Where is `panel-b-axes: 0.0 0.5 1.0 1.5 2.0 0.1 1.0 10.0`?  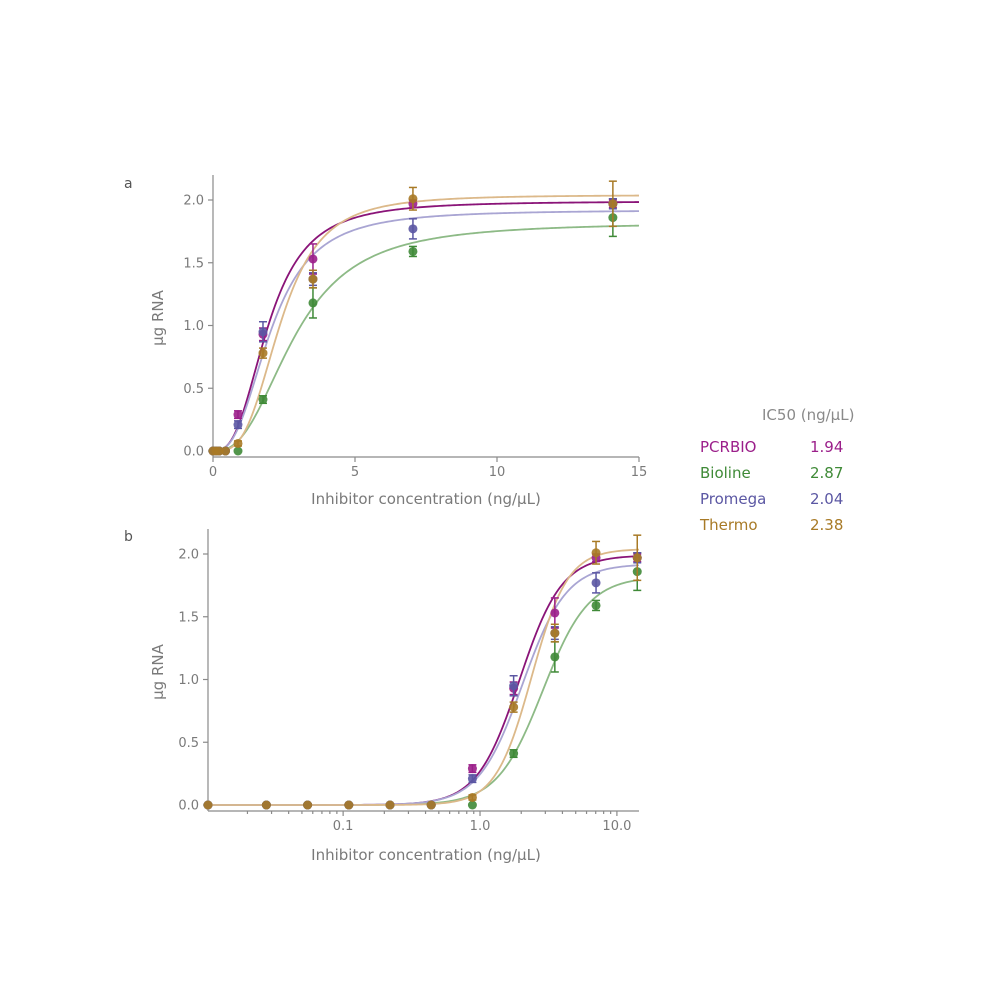
panel-b-axes: 0.0 0.5 1.0 1.5 2.0 0.1 1.0 10.0 is located at coordinates (408, 681).